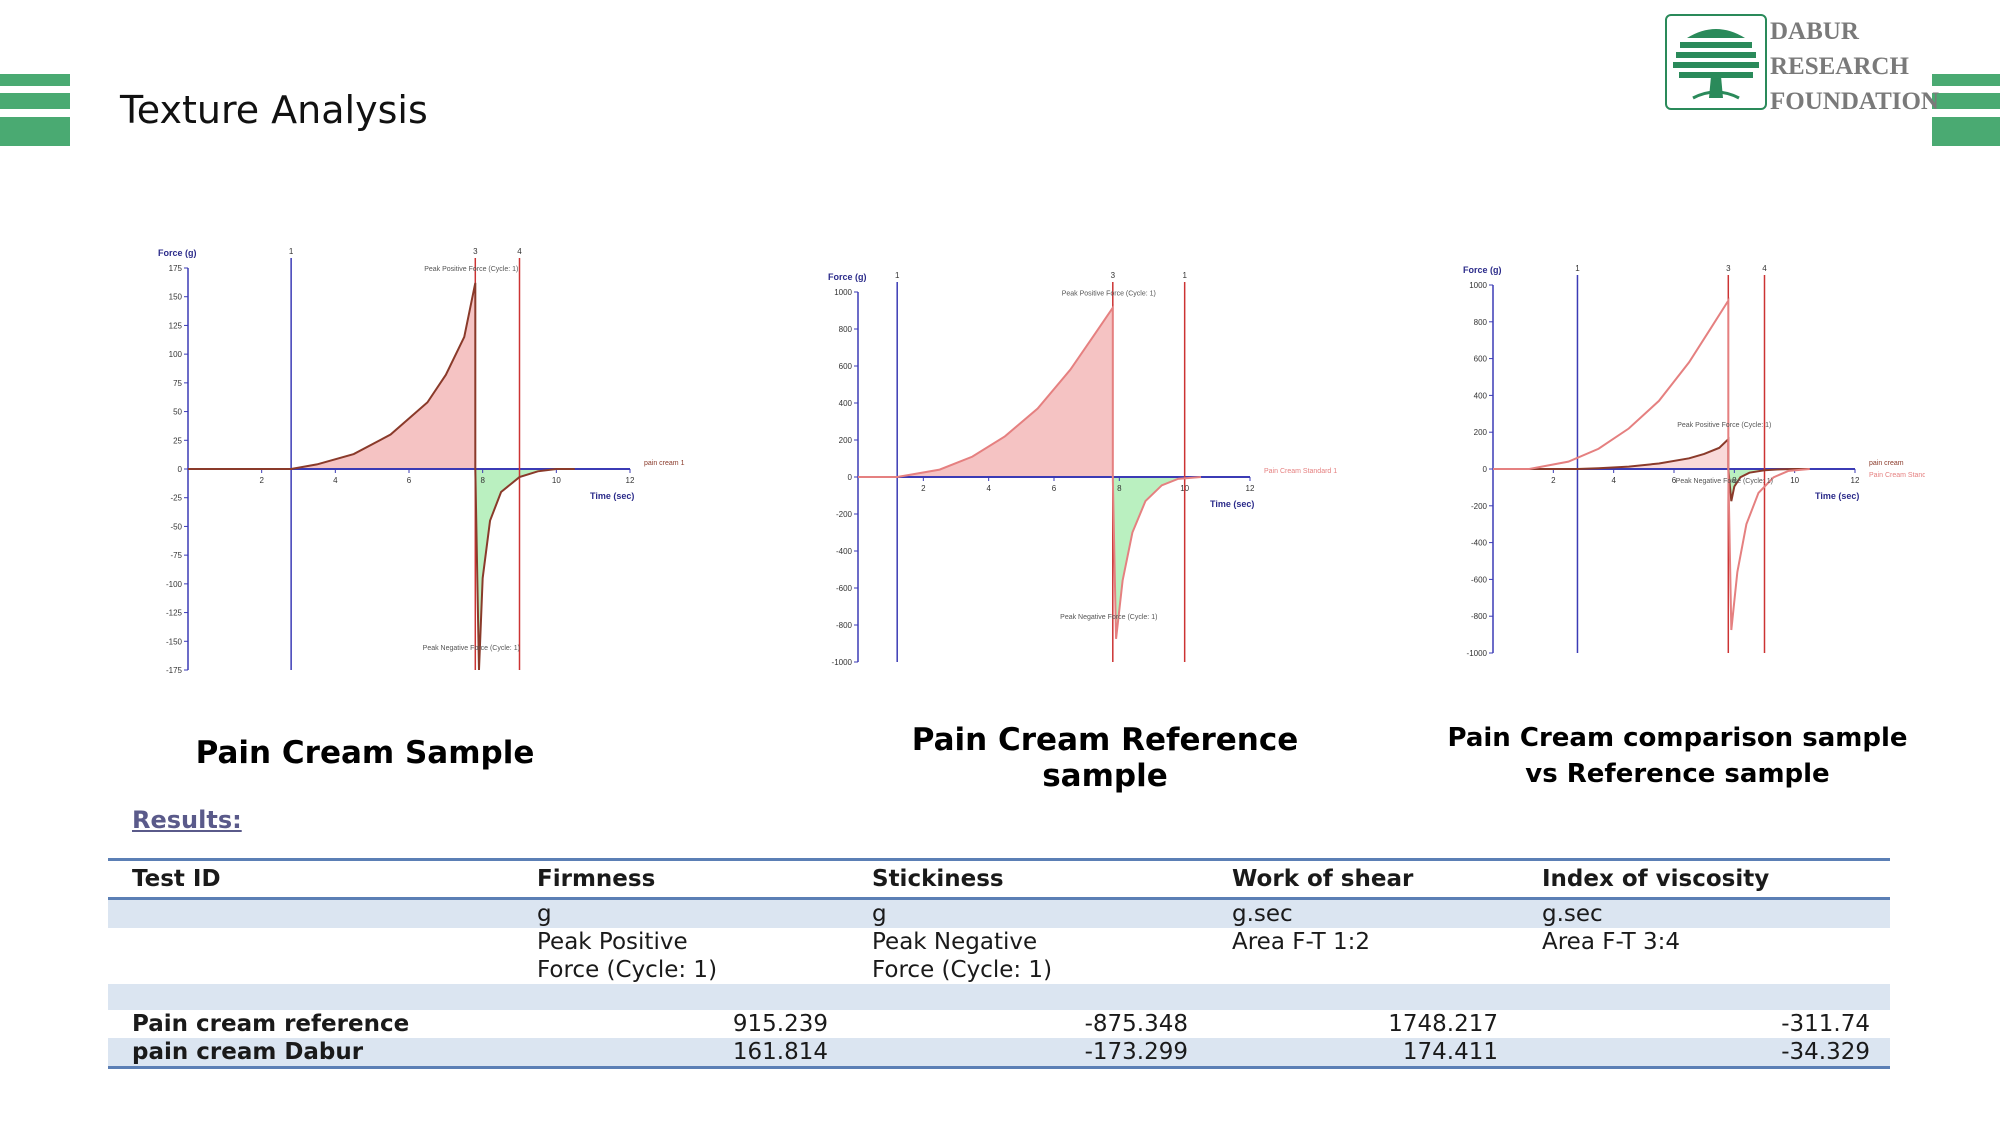  What do you see at coordinates (844, 588) in the screenshot?
I see `y-tick-label: -600` at bounding box center [844, 588].